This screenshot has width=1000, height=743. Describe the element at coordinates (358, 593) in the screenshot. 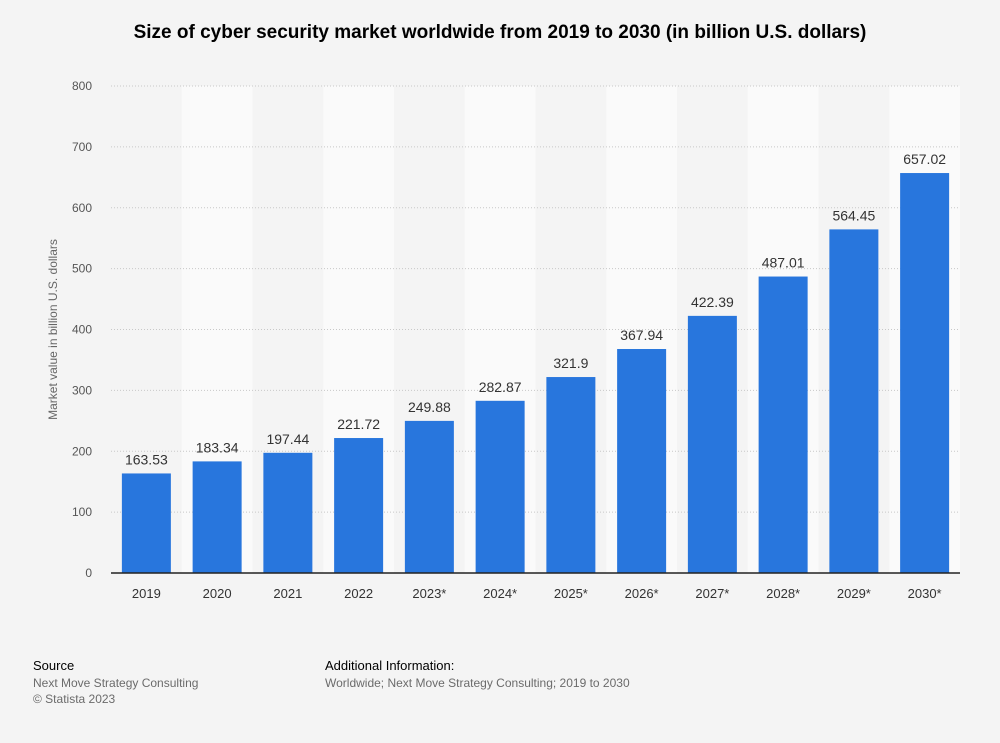

I see `x-tick-label: 2022` at that location.